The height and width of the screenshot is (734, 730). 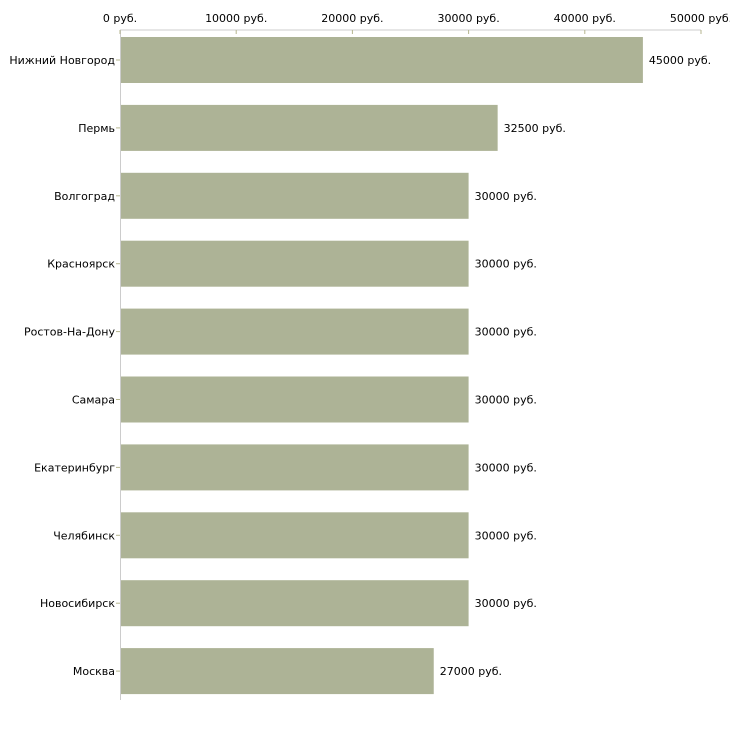 What do you see at coordinates (69, 332) in the screenshot?
I see `category-label: Ростов-На-Дону` at bounding box center [69, 332].